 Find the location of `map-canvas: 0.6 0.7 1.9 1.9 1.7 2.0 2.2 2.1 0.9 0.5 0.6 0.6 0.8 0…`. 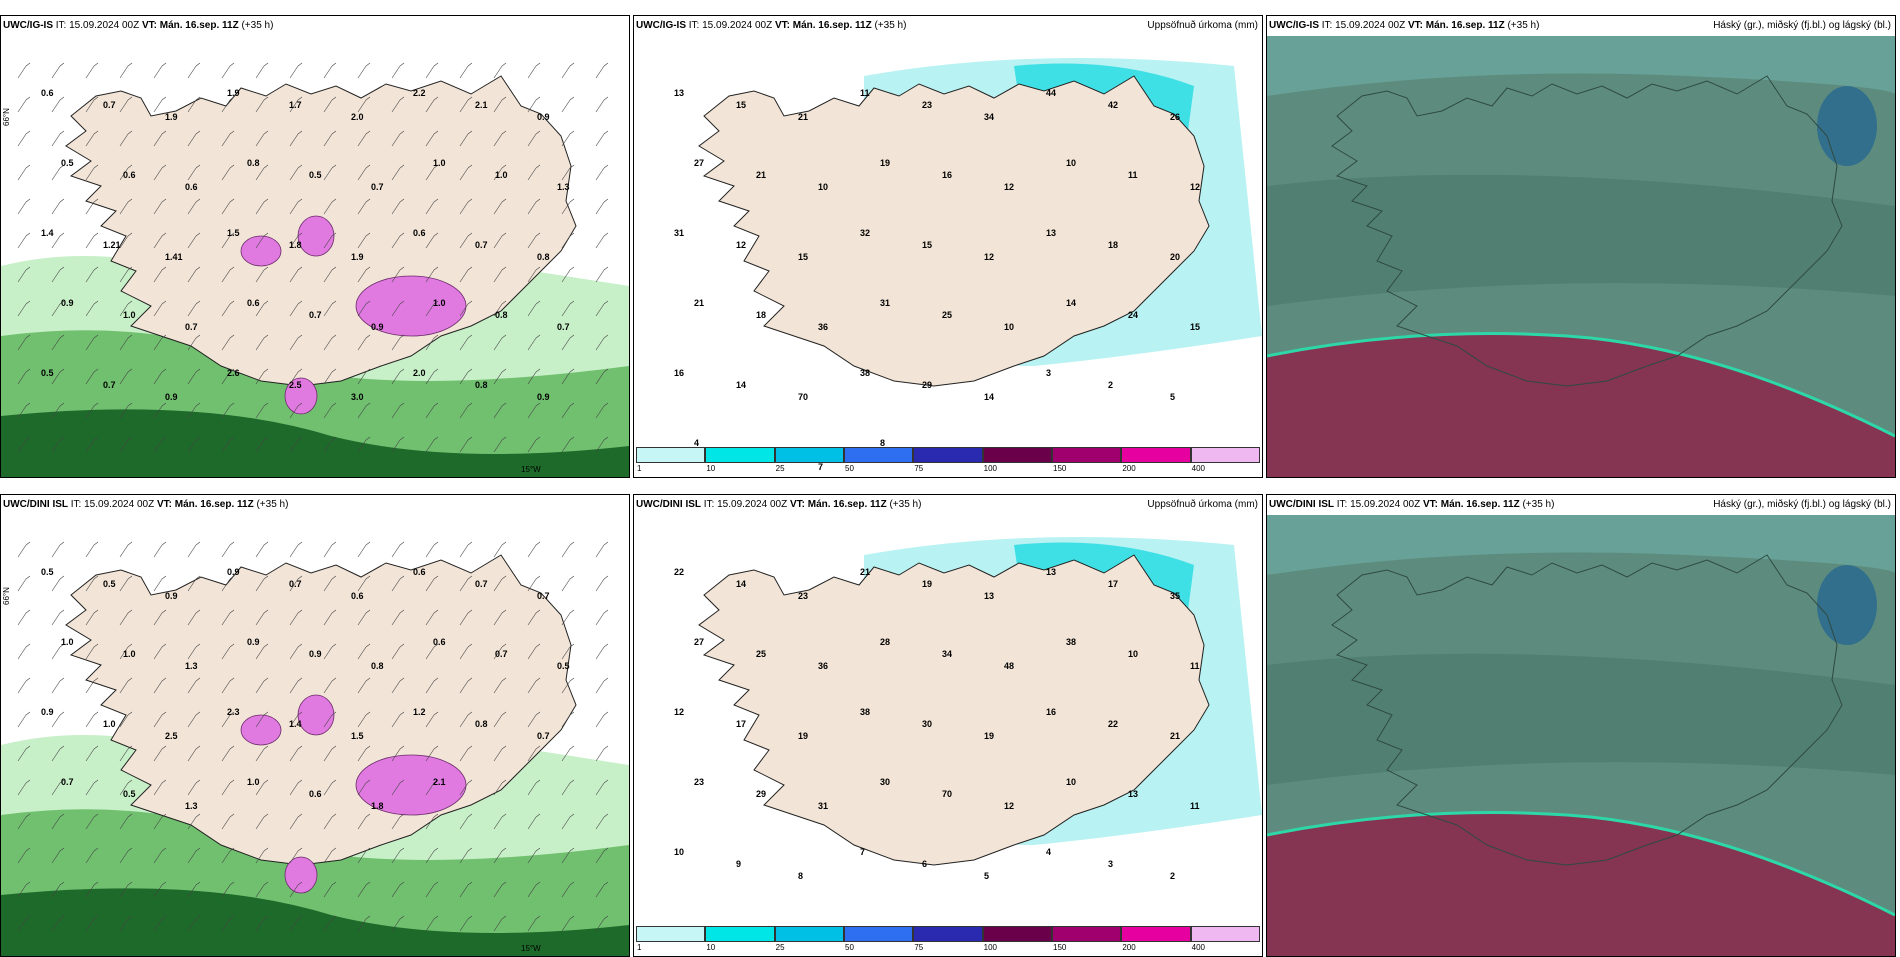

map-canvas: 0.6 0.7 1.9 1.9 1.7 2.0 2.2 2.1 0.9 0.5 0.6 0.6 0.8 0… is located at coordinates (315, 269).